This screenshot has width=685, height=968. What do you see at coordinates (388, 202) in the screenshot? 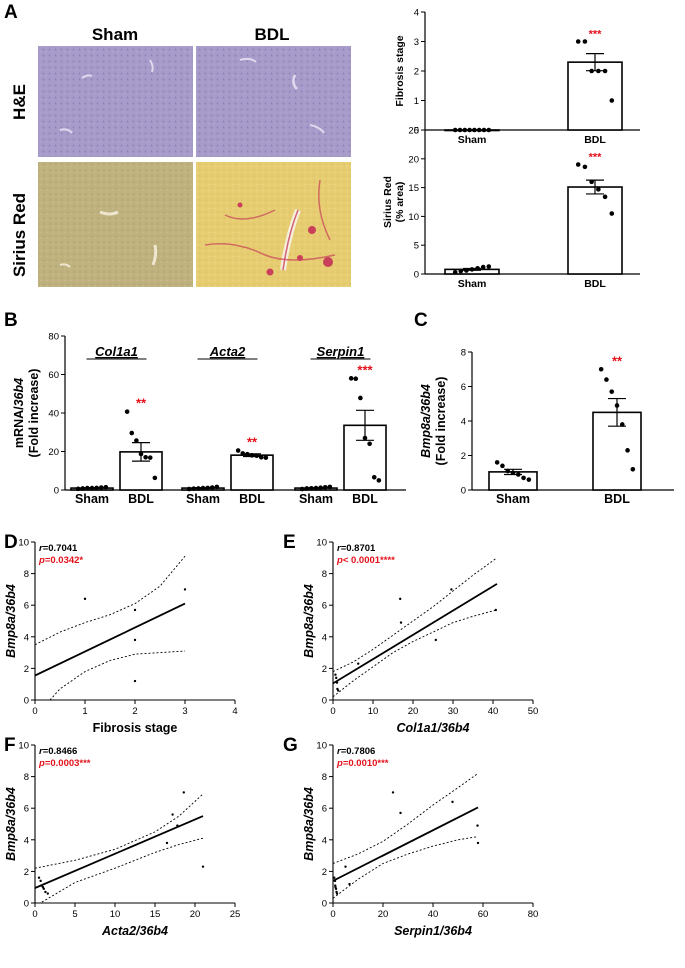
I see `y-axis-label: Sirius Red` at bounding box center [388, 202].